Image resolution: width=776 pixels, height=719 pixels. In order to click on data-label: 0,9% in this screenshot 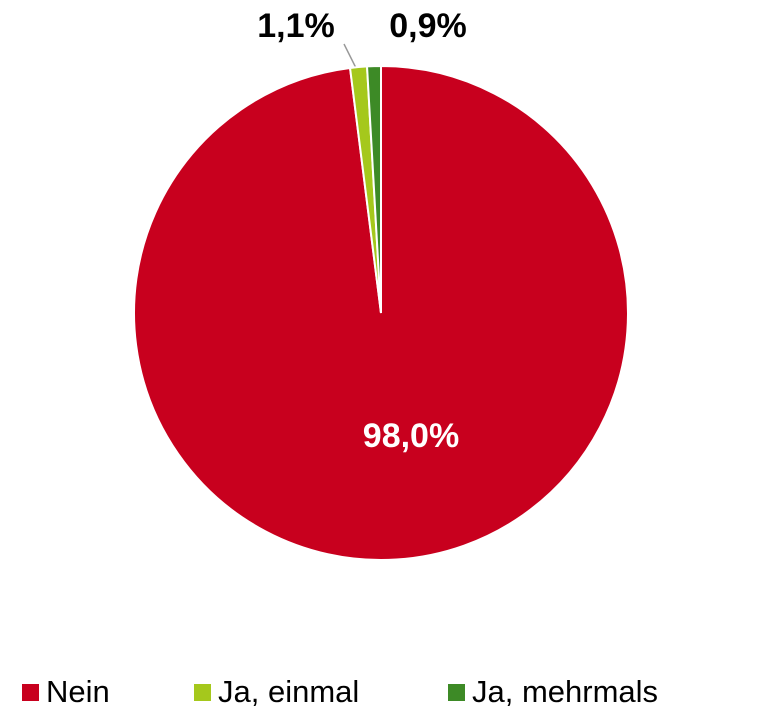, I will do `click(428, 26)`.